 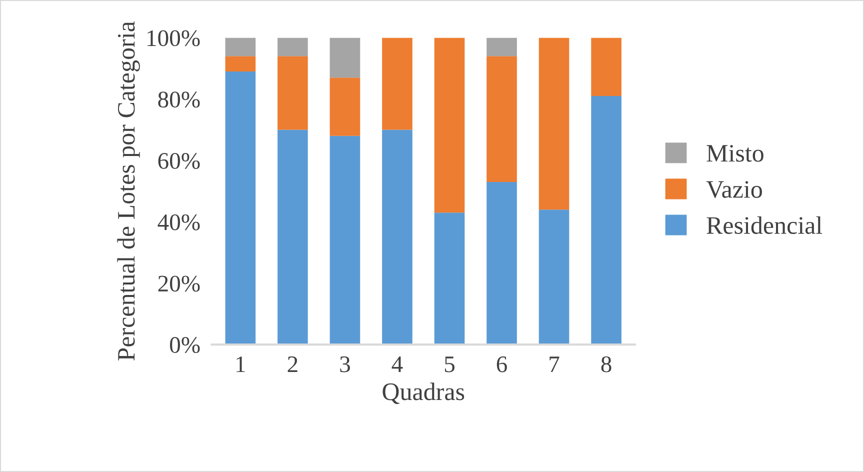 What do you see at coordinates (735, 153) in the screenshot?
I see `legend-label: Misto` at bounding box center [735, 153].